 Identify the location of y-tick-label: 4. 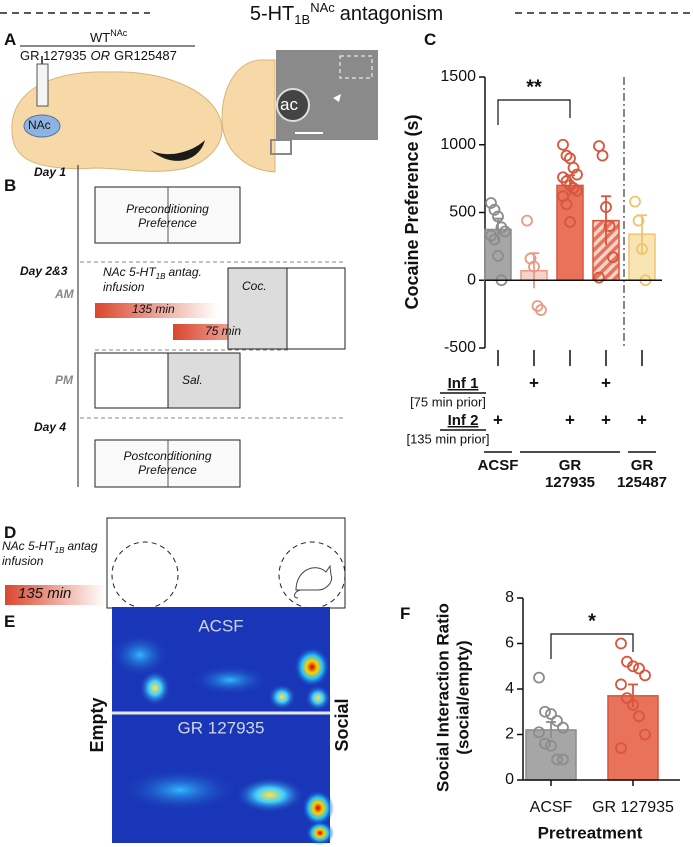
(509, 688).